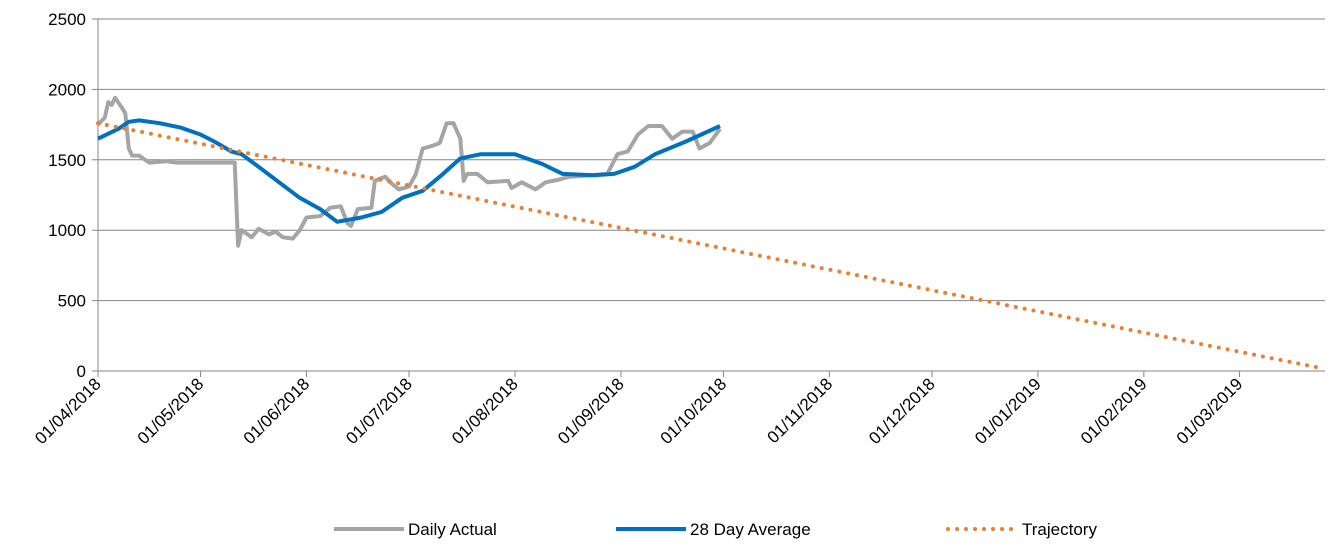 This screenshot has width=1328, height=548. I want to click on x-tick-label: 01/08/2018, so click(485, 411).